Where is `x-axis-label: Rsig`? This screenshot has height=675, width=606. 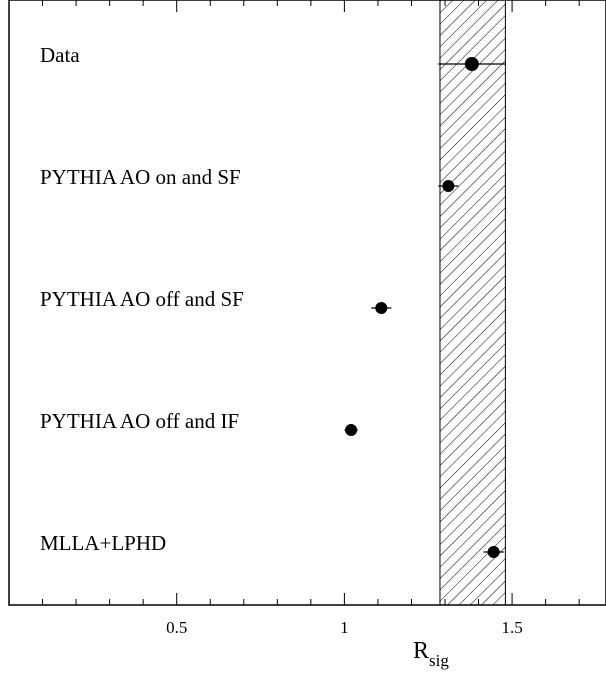
x-axis-label: Rsig is located at coordinates (431, 654).